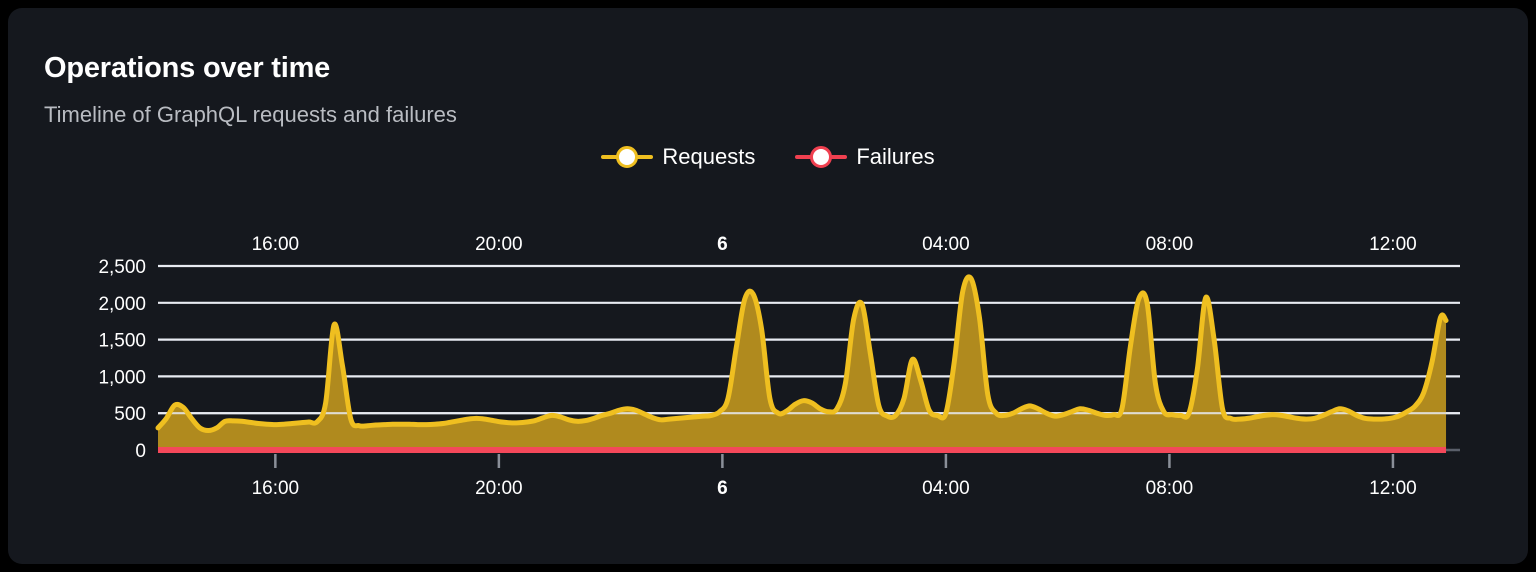  I want to click on x-axis-tick-label-bottom: 08:00, so click(1170, 488).